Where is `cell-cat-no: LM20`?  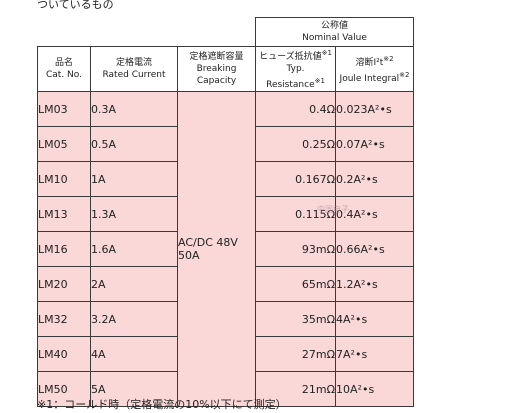
cell-cat-no: LM20 is located at coordinates (64, 284).